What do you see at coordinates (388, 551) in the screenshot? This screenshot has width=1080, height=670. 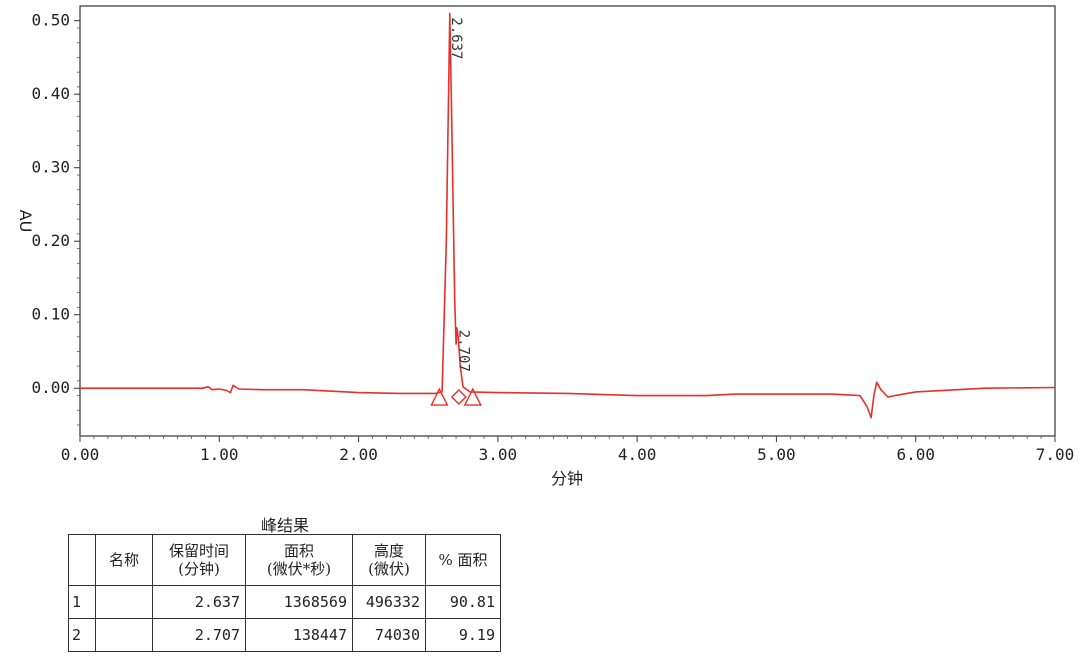 I see `header-text: 高度` at bounding box center [388, 551].